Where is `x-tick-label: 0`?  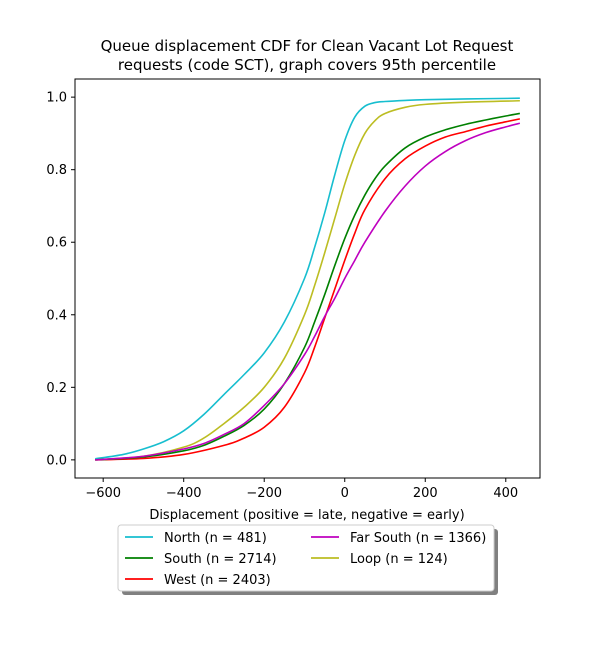 x-tick-label: 0 is located at coordinates (345, 493).